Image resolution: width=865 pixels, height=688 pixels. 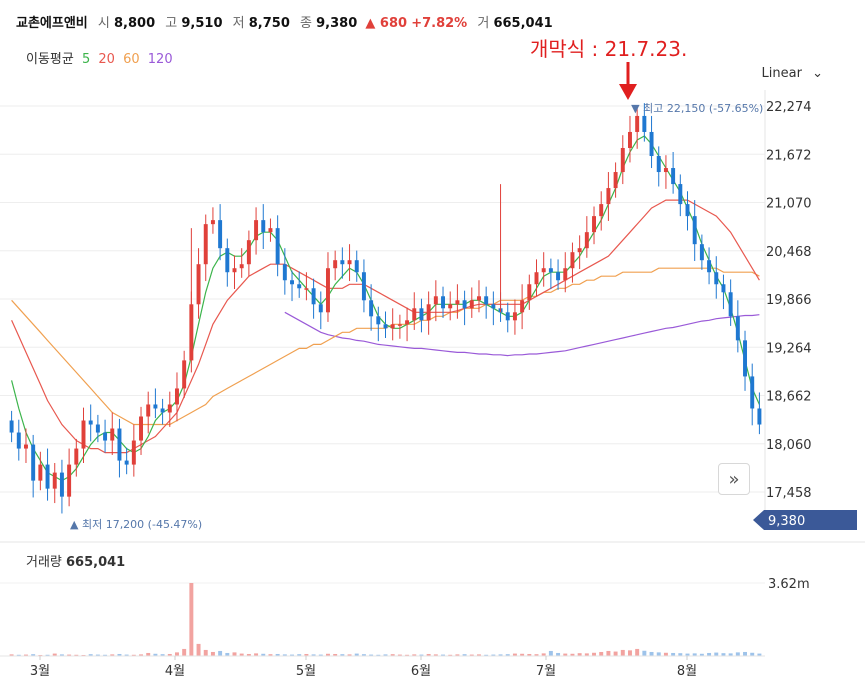 What do you see at coordinates (75, 562) in the screenshot?
I see `volume-title: 거래량 665,041` at bounding box center [75, 562].